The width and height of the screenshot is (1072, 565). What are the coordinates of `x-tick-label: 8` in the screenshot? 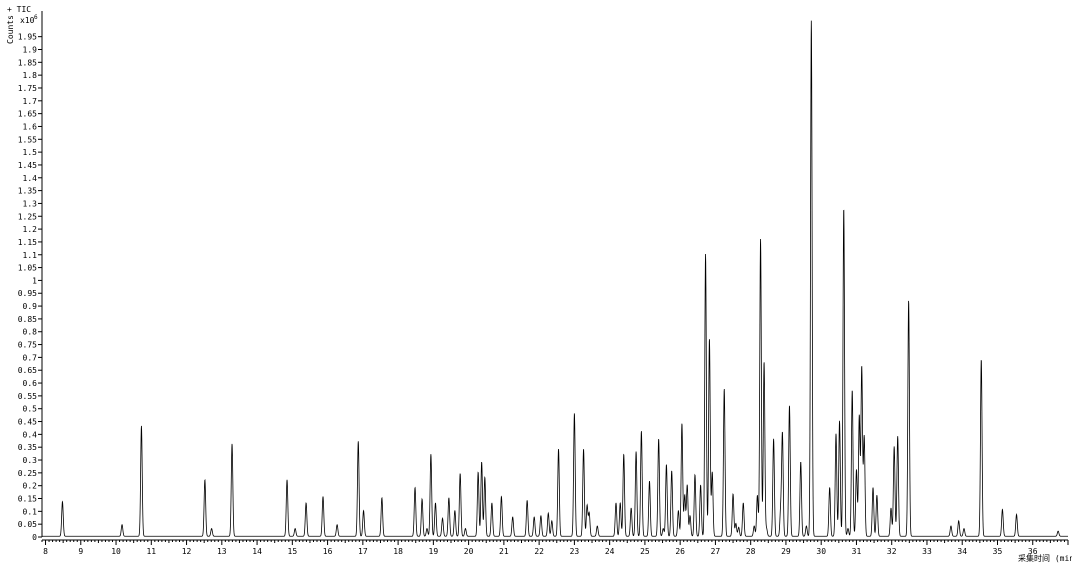 It's located at (45, 551).